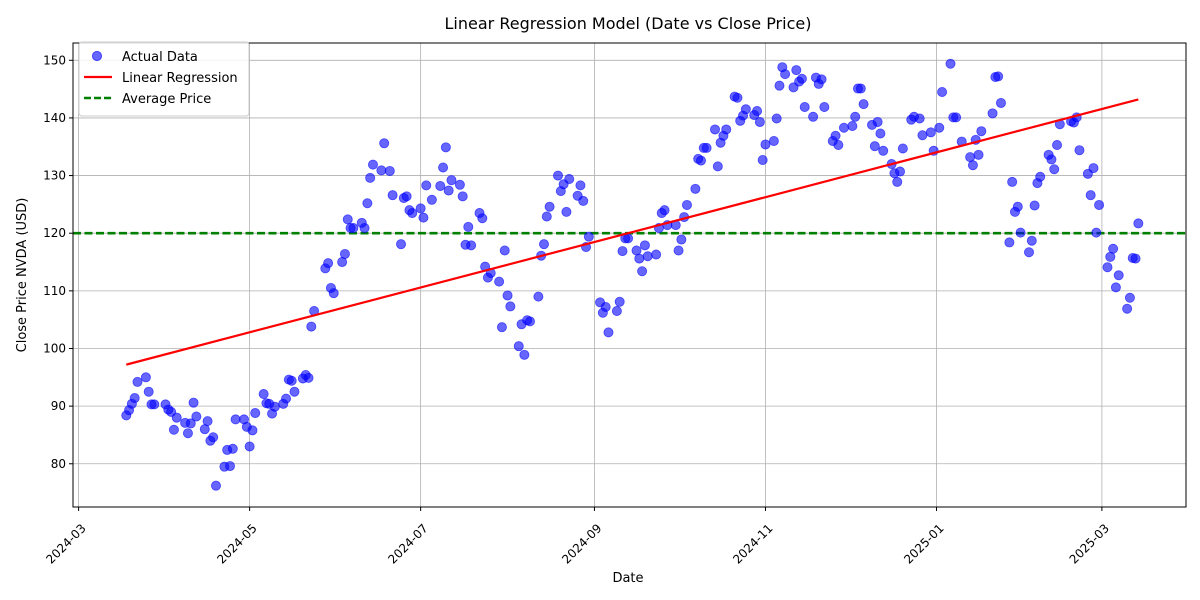 The image size is (1200, 600). What do you see at coordinates (54, 176) in the screenshot?
I see `y-tick-label: 130` at bounding box center [54, 176].